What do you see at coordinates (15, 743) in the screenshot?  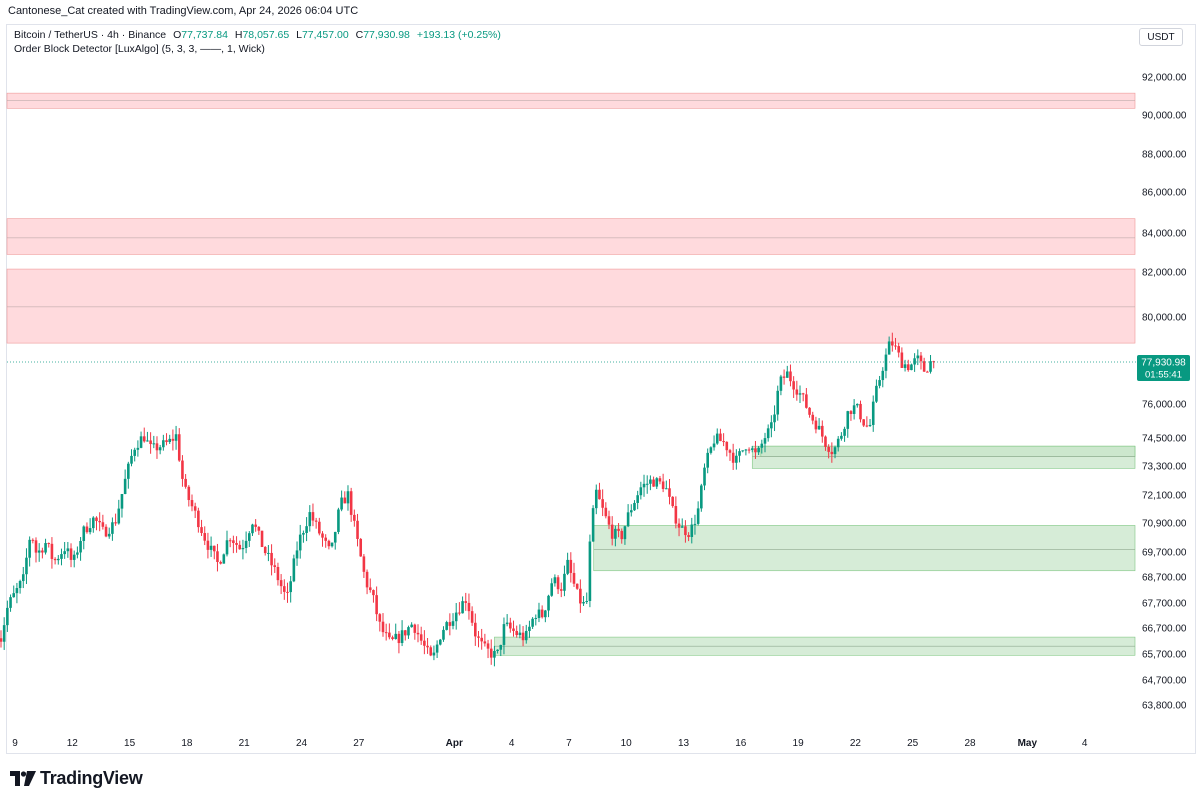 I see `x-tick-label: 9` at bounding box center [15, 743].